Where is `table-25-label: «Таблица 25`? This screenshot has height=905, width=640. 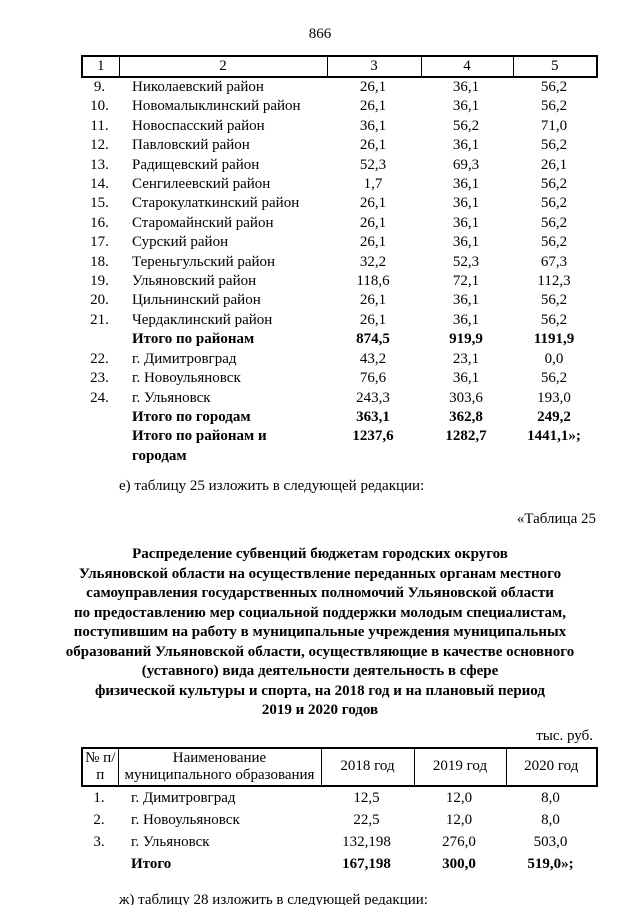
table-25-label: «Таблица 25 is located at coordinates (556, 519).